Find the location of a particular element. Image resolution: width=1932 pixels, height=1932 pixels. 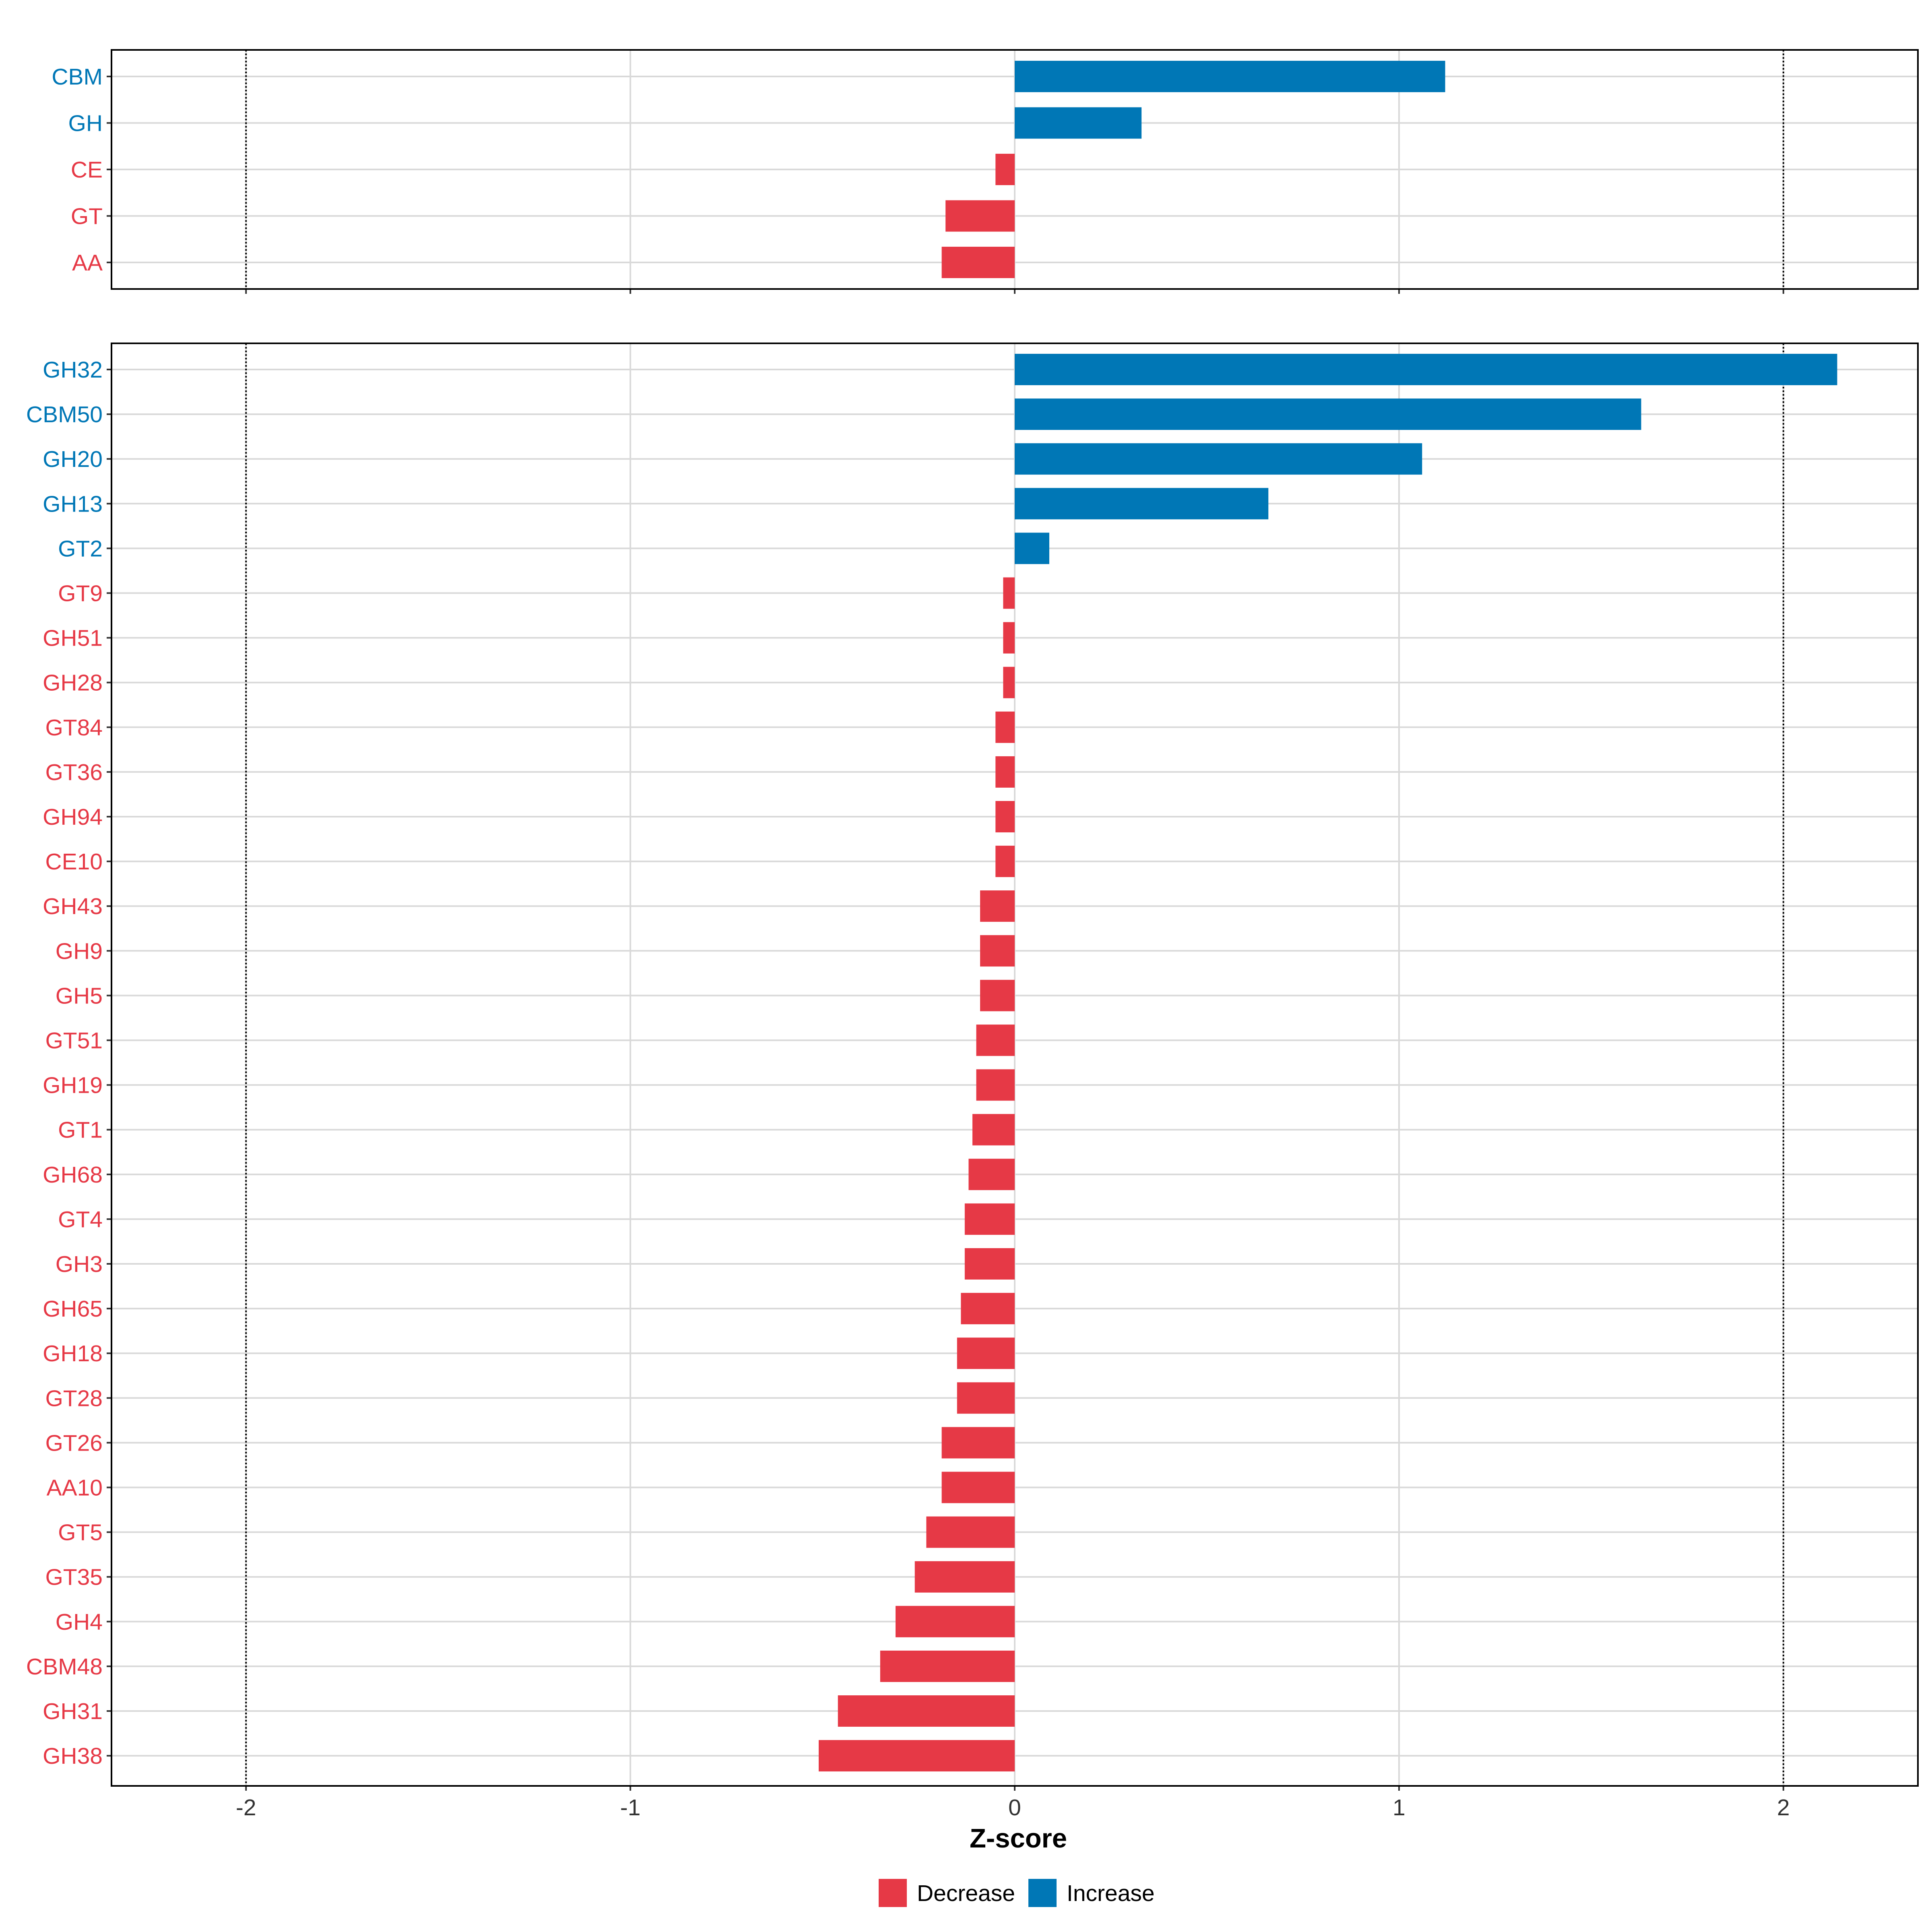

y-label-gh51: GH51 is located at coordinates (73, 638).